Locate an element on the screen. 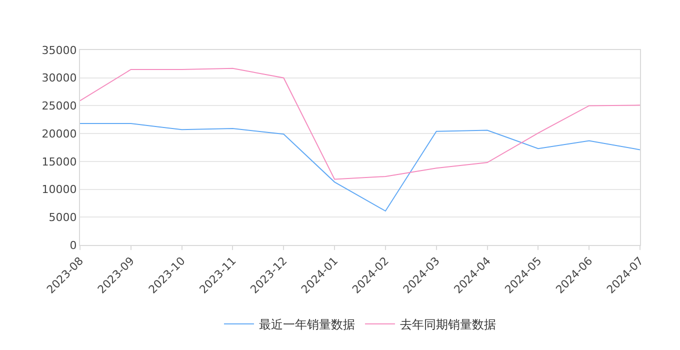 This screenshot has height=350, width=680. y-tick-label: 0 is located at coordinates (73, 245).